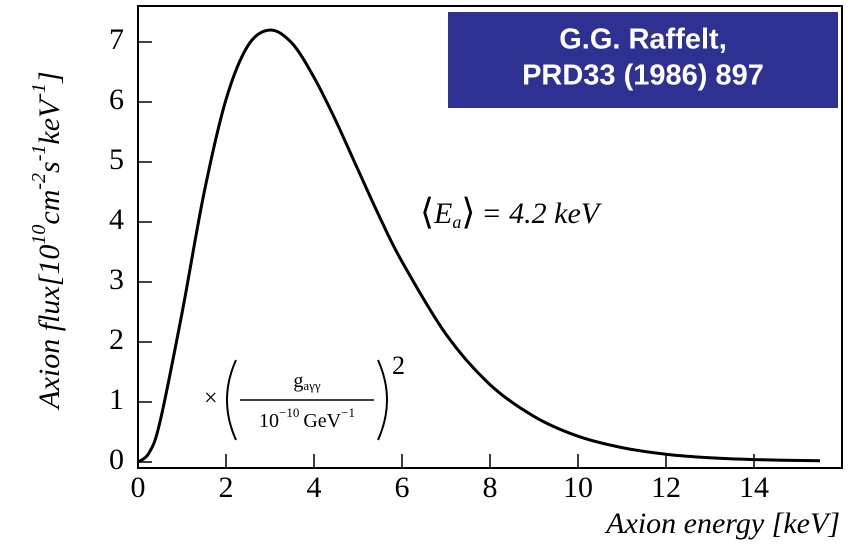 The height and width of the screenshot is (547, 855). I want to click on x-tick-label: 14, so click(754, 487).